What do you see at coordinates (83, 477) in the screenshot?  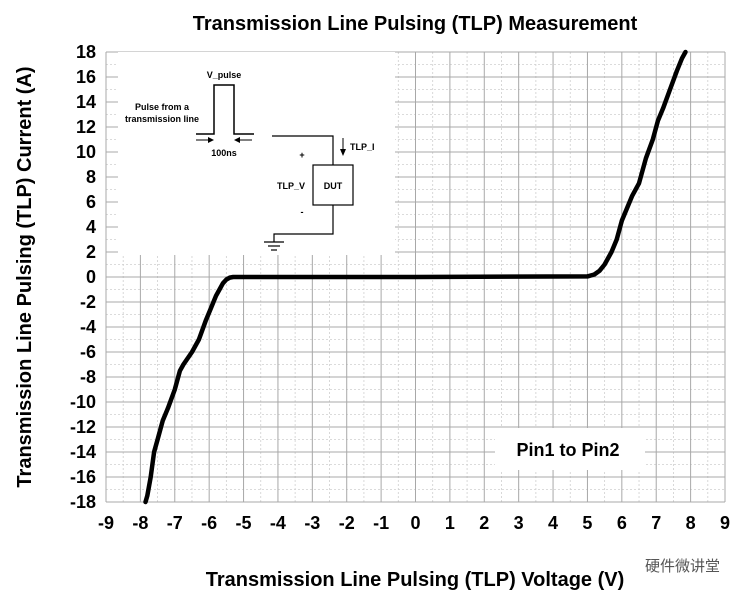 I see `y-tick-label: -16` at bounding box center [83, 477].